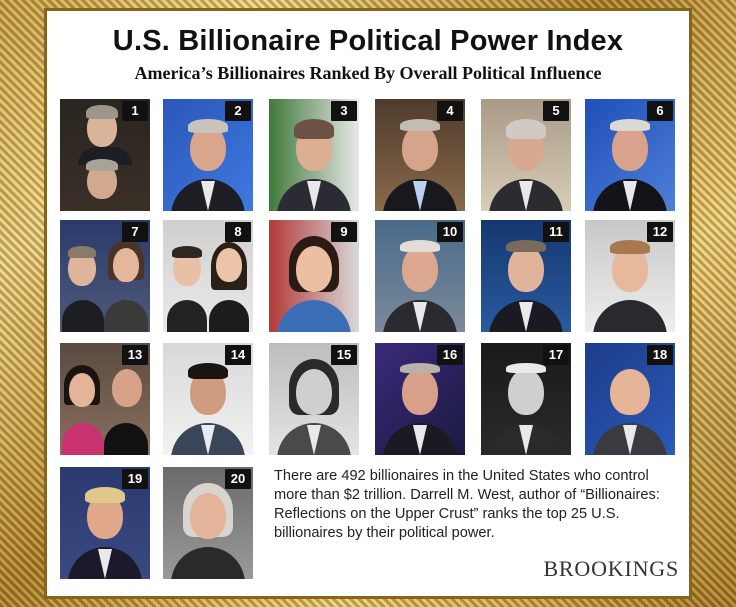 This screenshot has height=607, width=736. Describe the element at coordinates (344, 111) in the screenshot. I see `rank-badge: 3` at that location.